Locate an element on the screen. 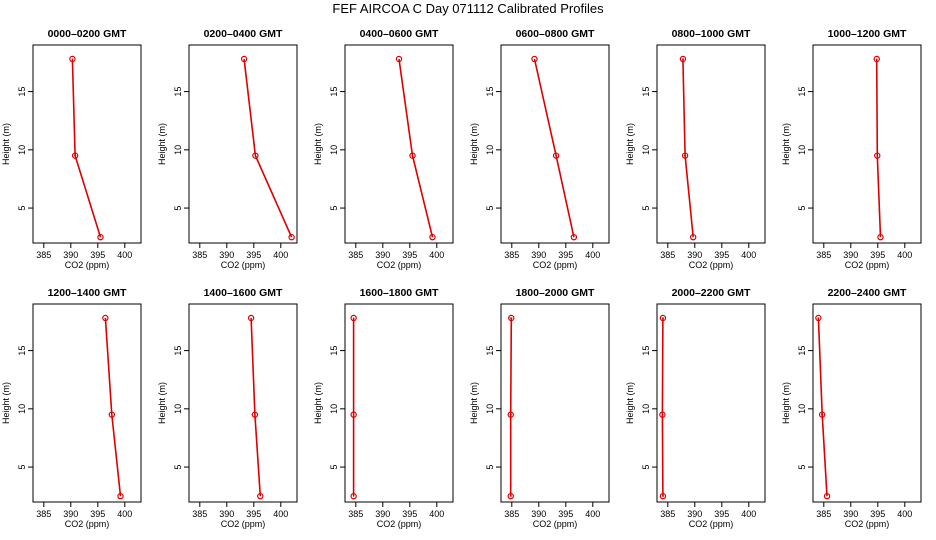 Image resolution: width=936 pixels, height=540 pixels. panel-title: 0400–0600 GMT is located at coordinates (399, 34).